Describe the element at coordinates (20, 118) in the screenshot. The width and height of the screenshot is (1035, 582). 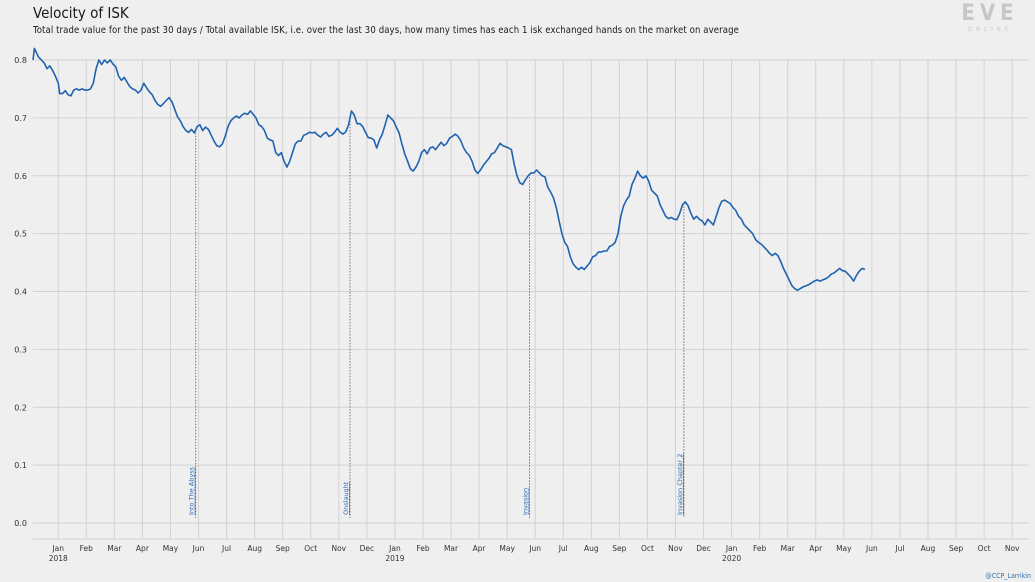
I see `y-tick-label: 0.7` at that location.